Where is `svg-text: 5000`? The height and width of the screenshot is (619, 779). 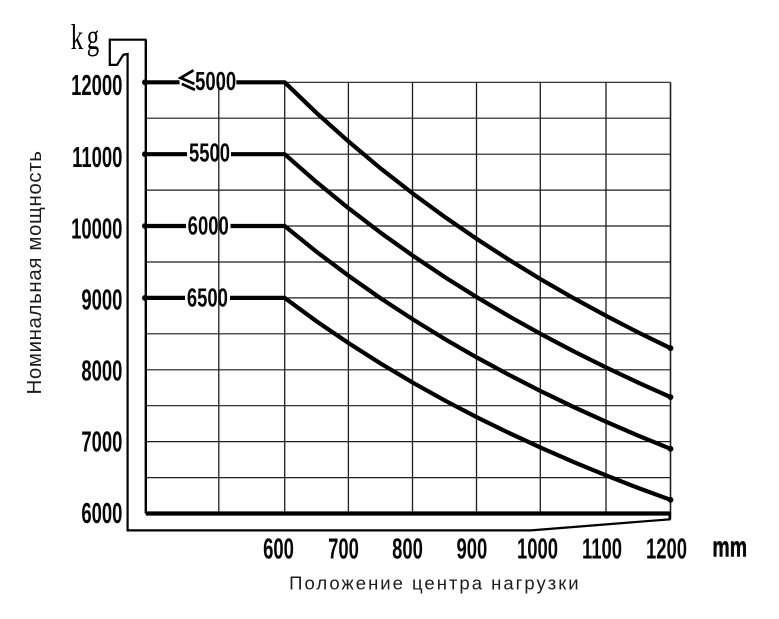
svg-text: 5000 is located at coordinates (215, 81).